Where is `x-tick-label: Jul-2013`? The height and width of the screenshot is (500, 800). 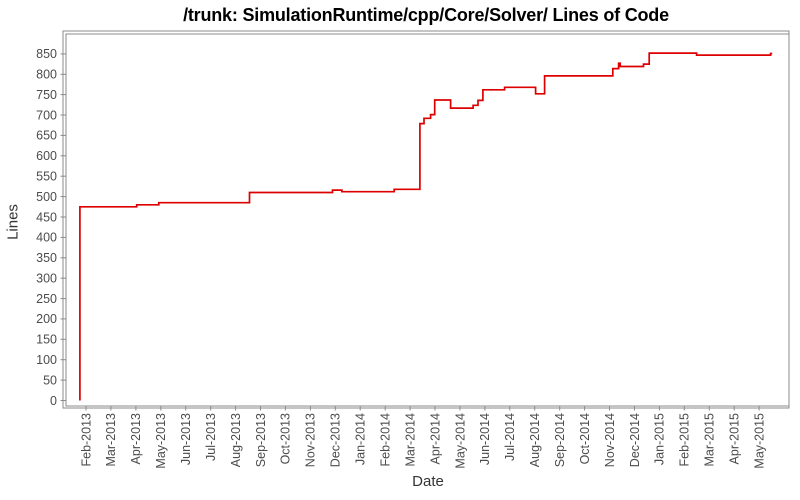 x-tick-label: Jul-2013 is located at coordinates (211, 437).